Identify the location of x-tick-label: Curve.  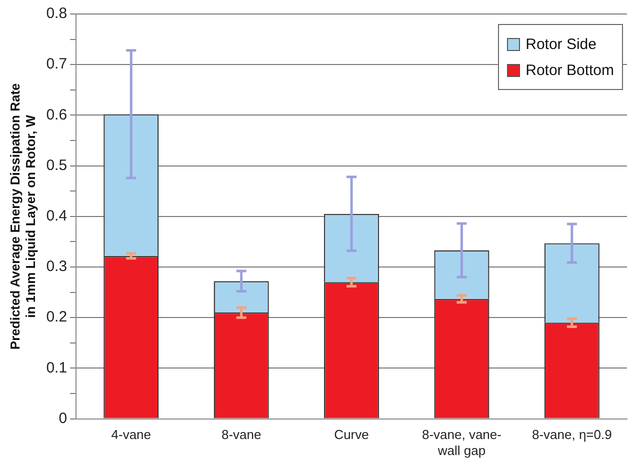
(351, 434).